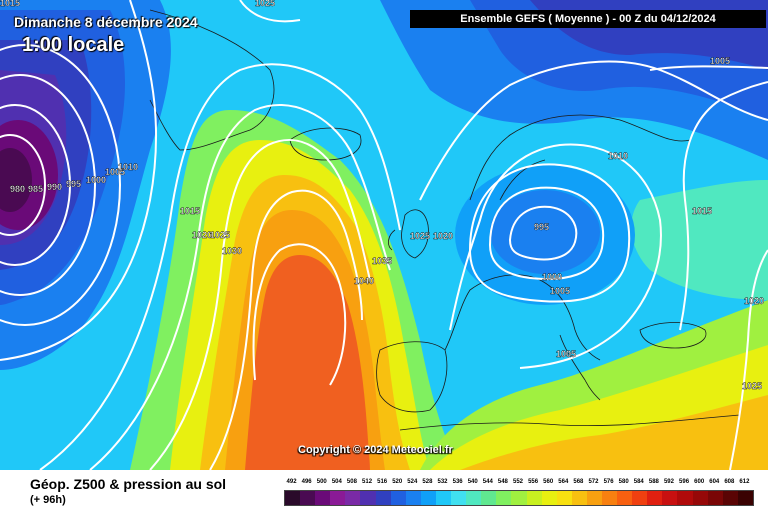 The width and height of the screenshot is (768, 512). I want to click on color-scale-value: 568, so click(578, 482).